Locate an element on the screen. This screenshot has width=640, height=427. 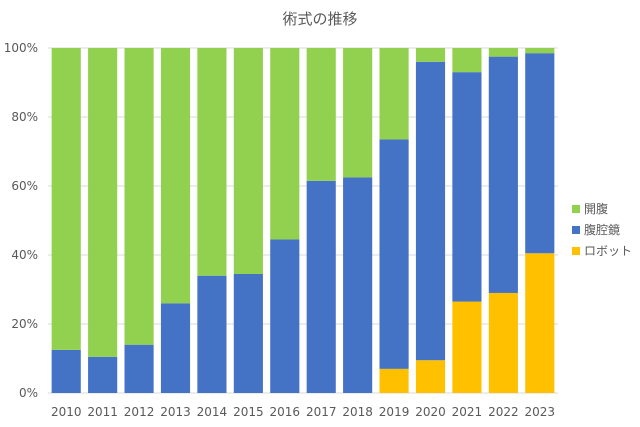
x-tick-label: 2018 is located at coordinates (357, 412).